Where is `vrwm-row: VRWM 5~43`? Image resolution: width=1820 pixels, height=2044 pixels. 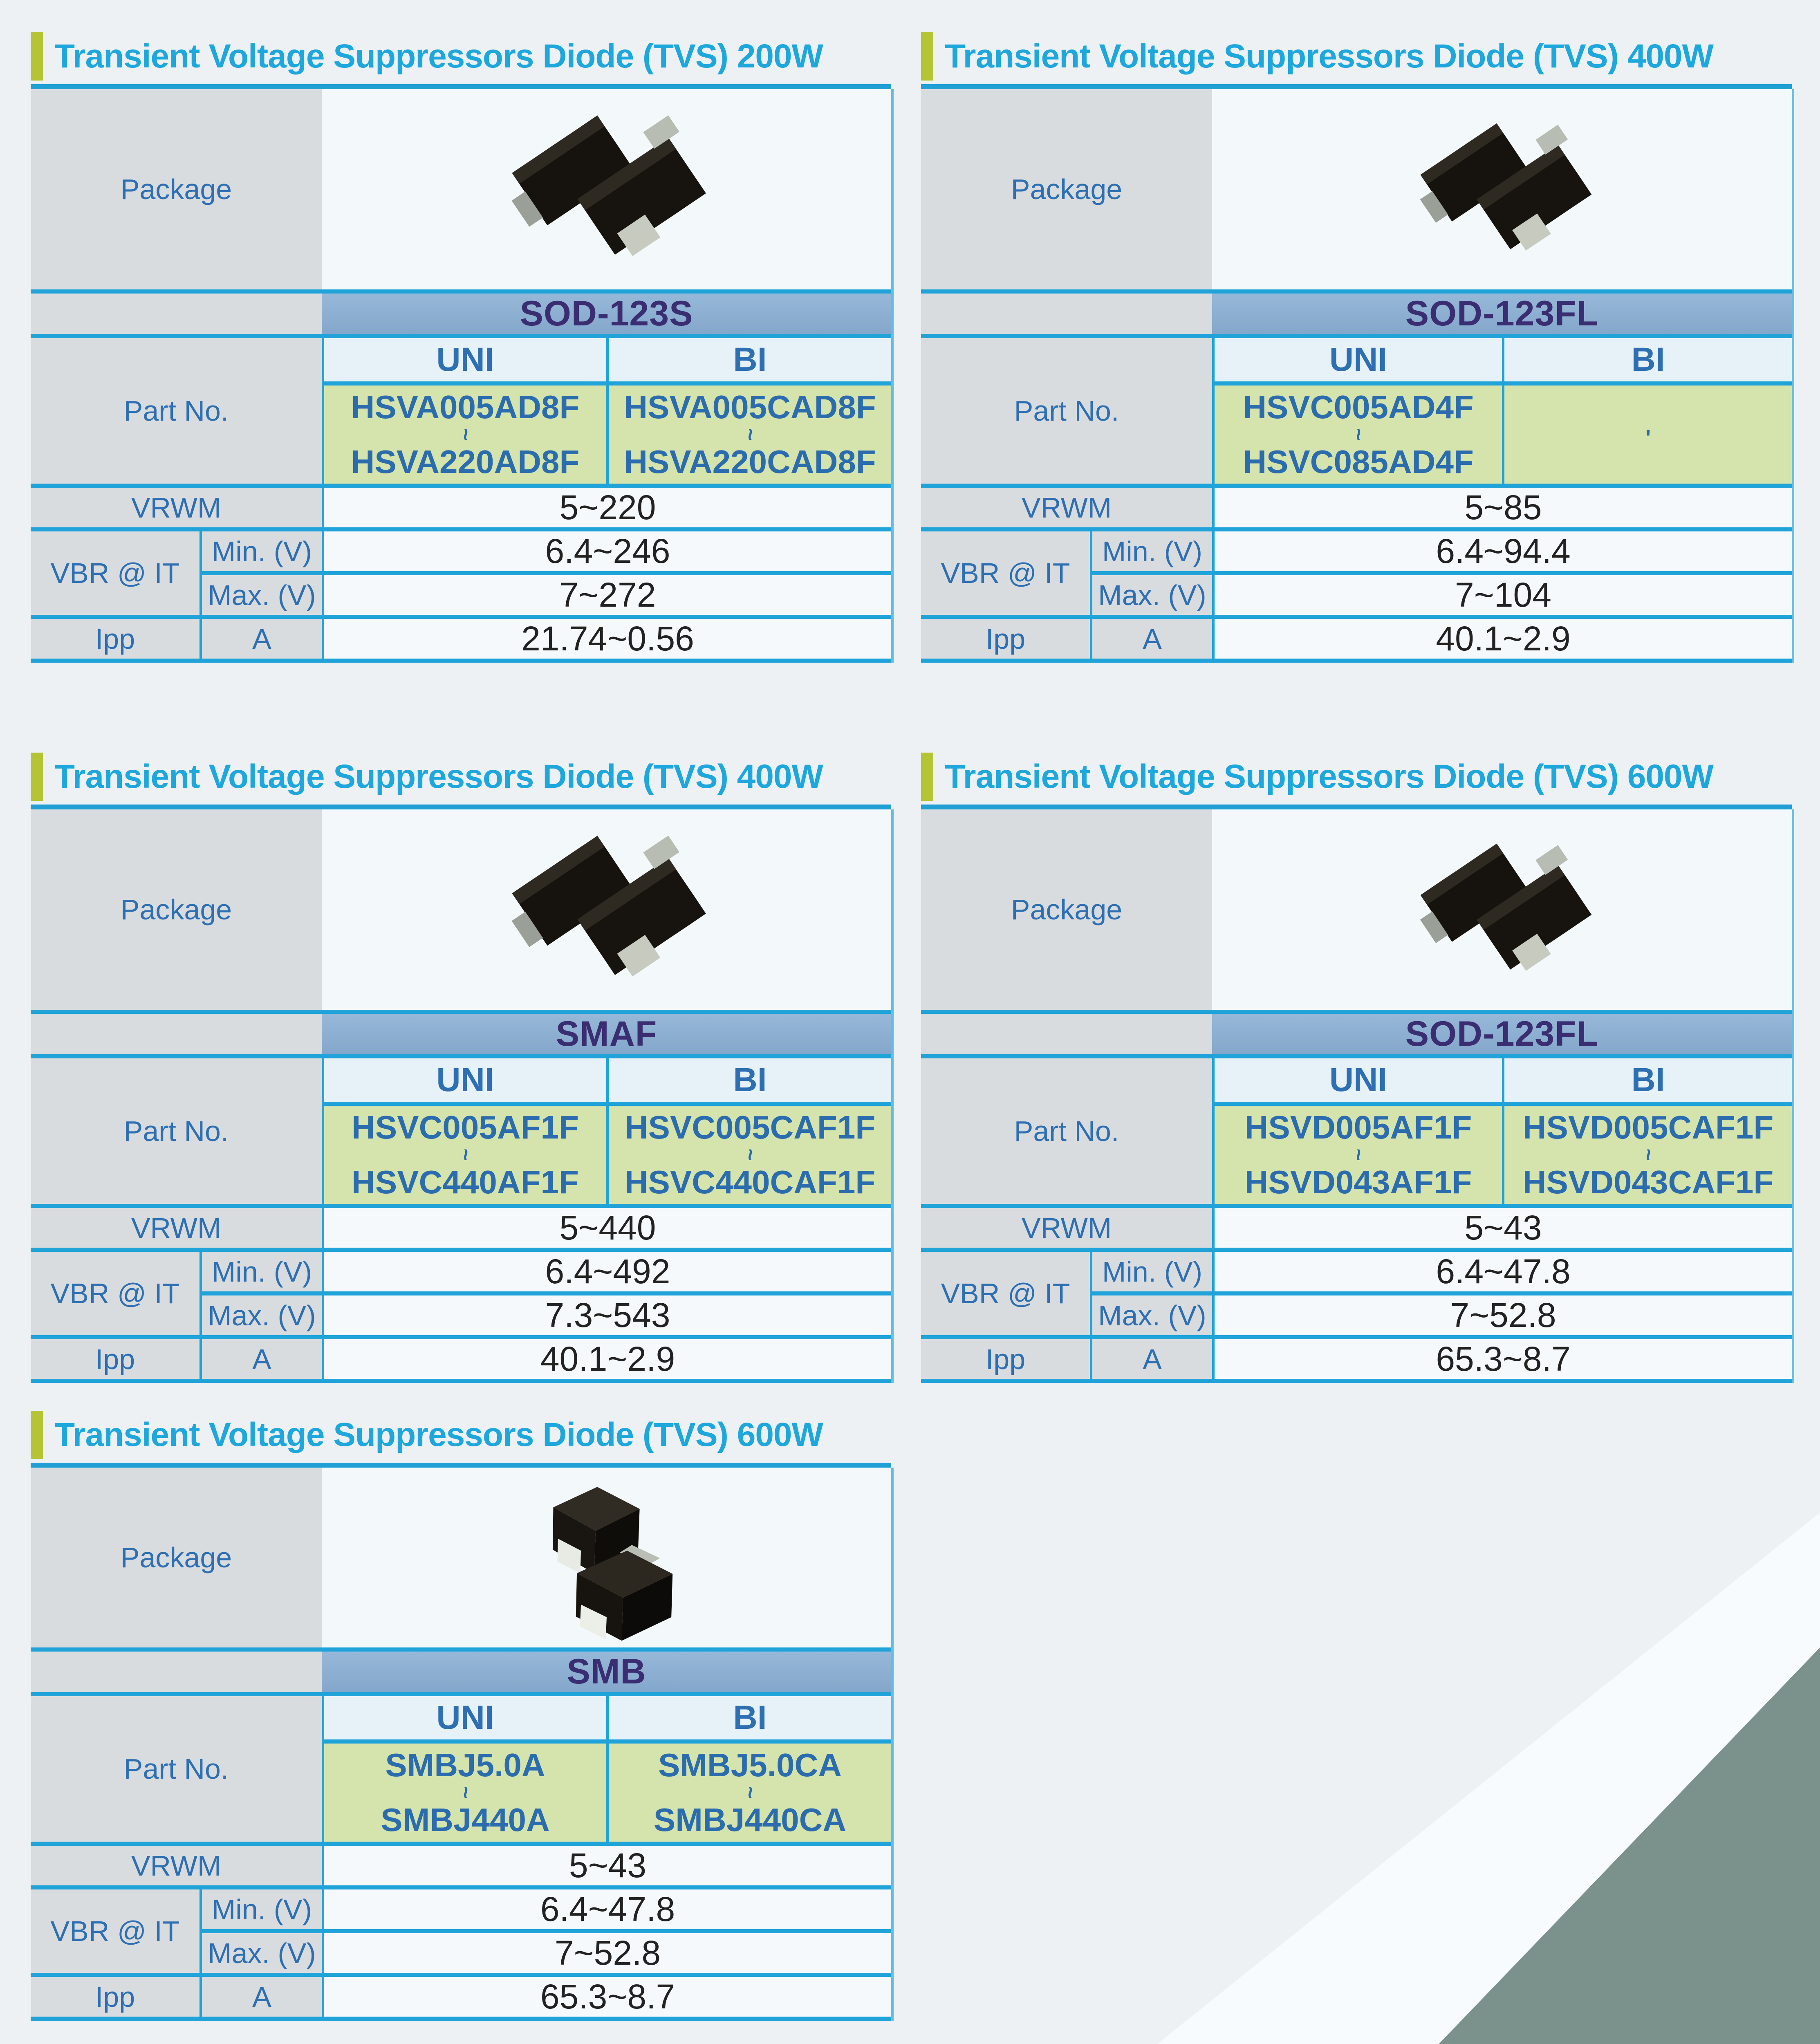 vrwm-row: VRWM 5~43 is located at coordinates (462, 1867).